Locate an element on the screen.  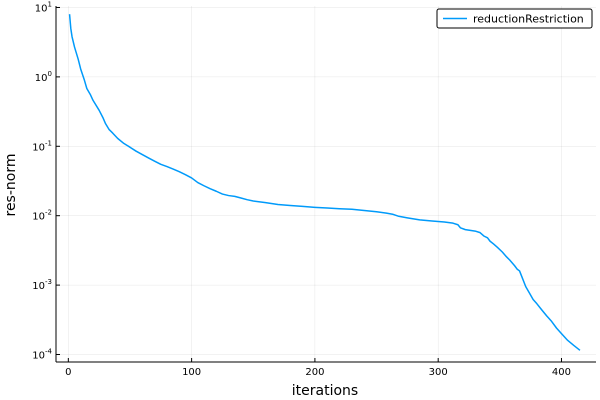
x-tick-label: 400 is located at coordinates (561, 372).